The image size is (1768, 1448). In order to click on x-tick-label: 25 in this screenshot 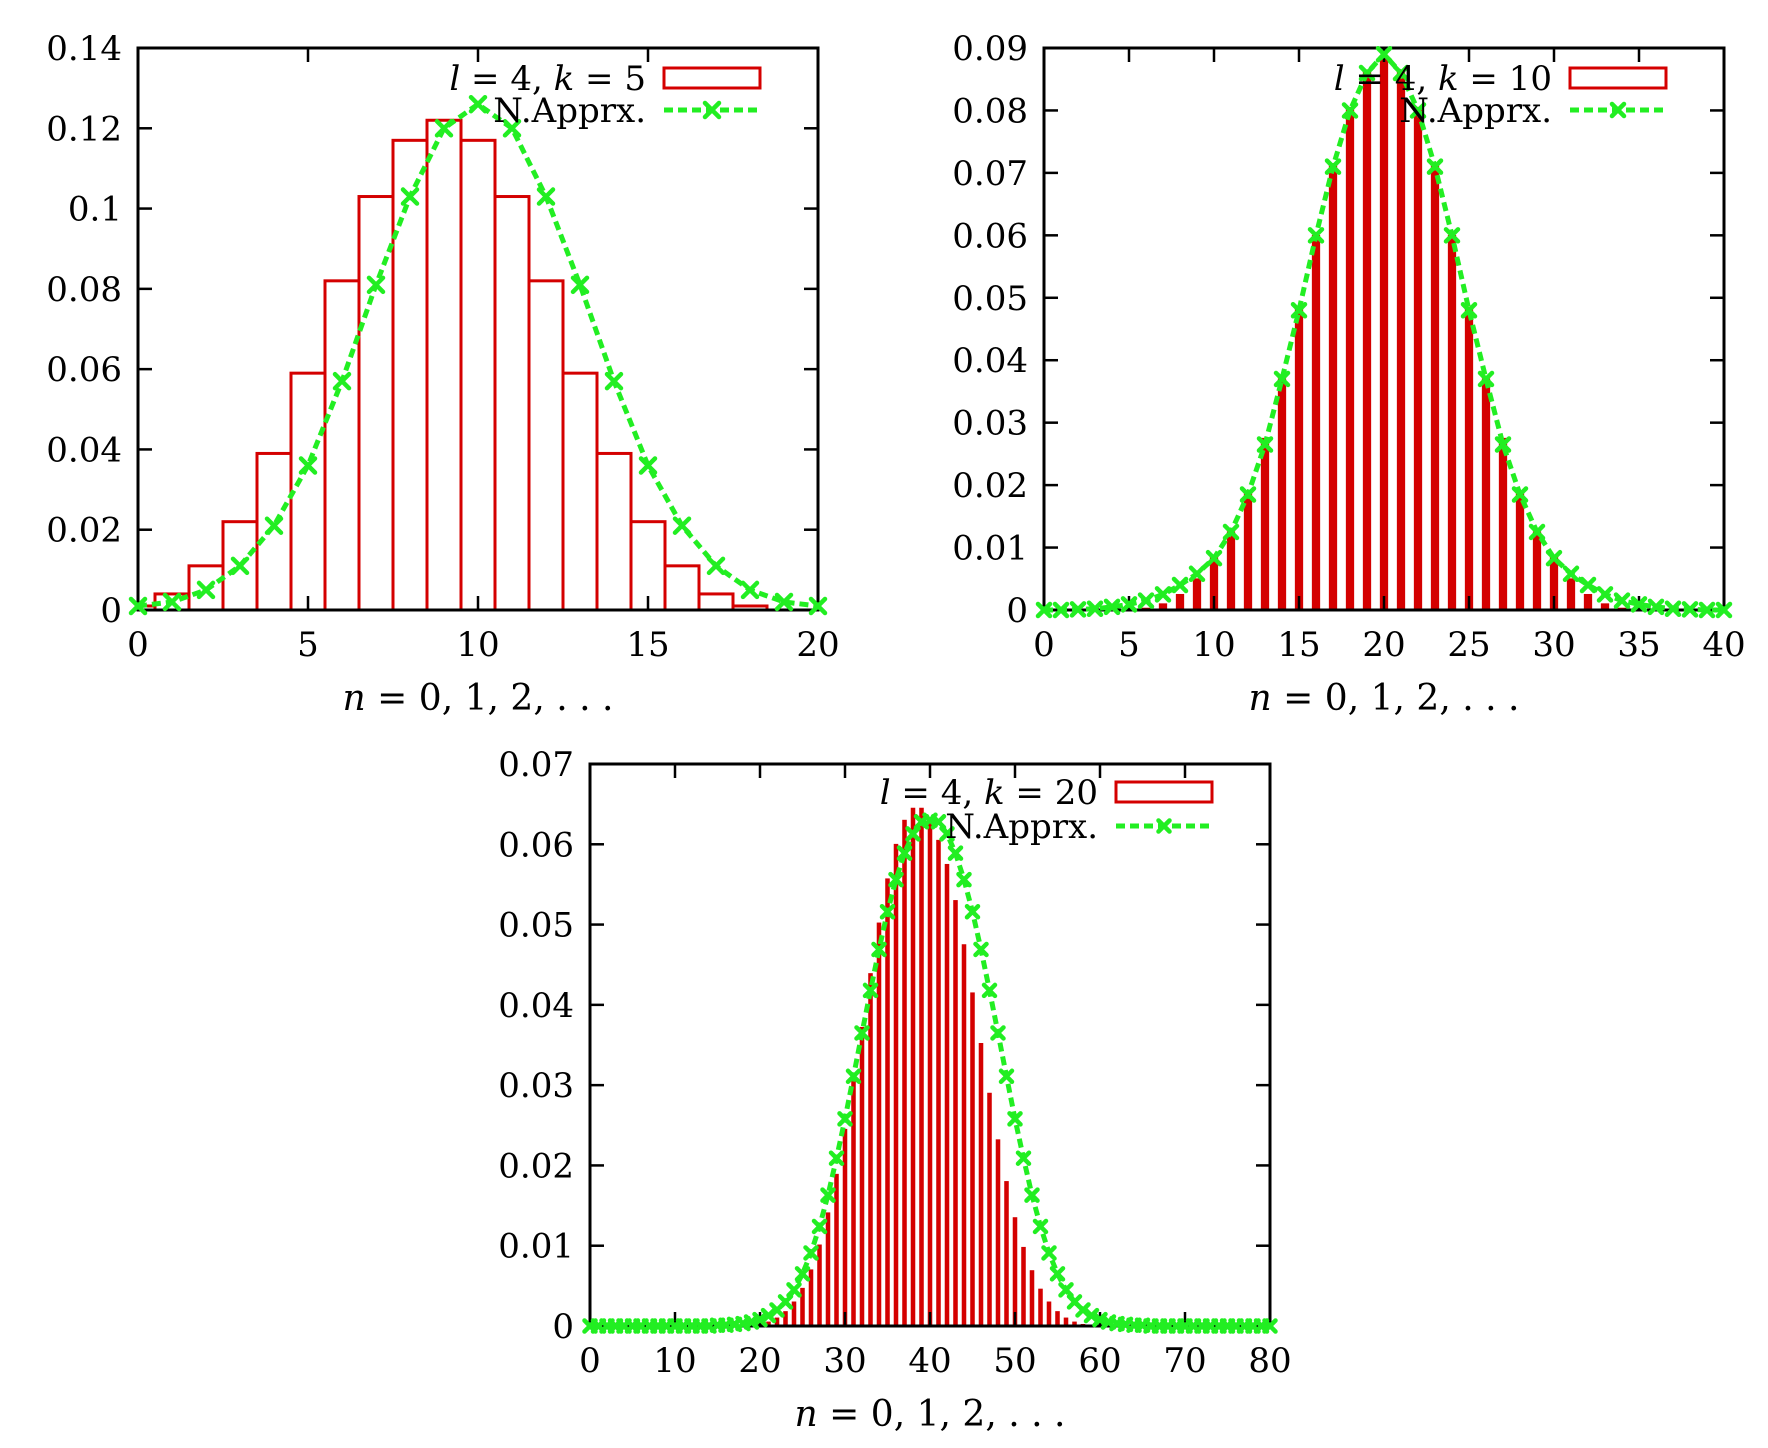, I will do `click(1468, 645)`.